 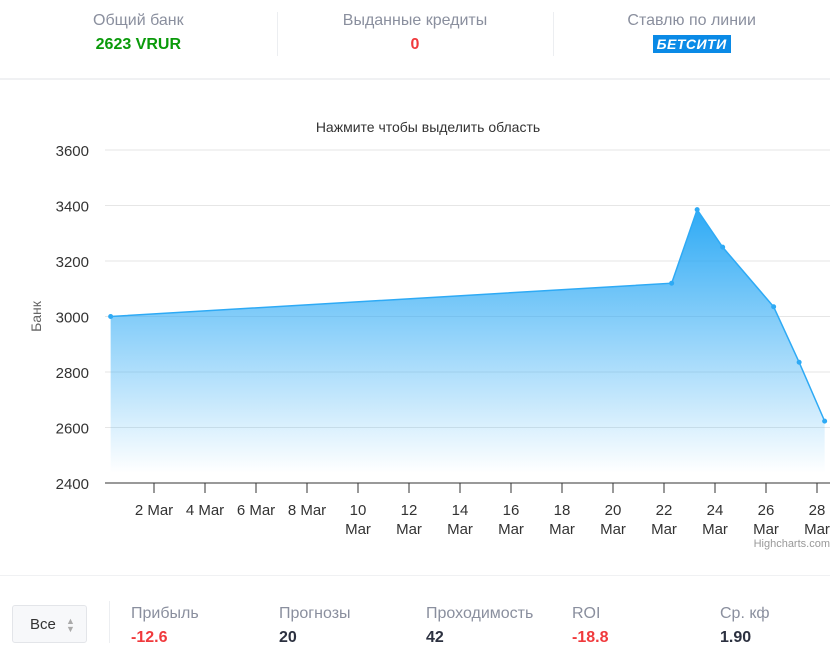 What do you see at coordinates (479, 626) in the screenshot?
I see `stat-2: Проходимость 42` at bounding box center [479, 626].